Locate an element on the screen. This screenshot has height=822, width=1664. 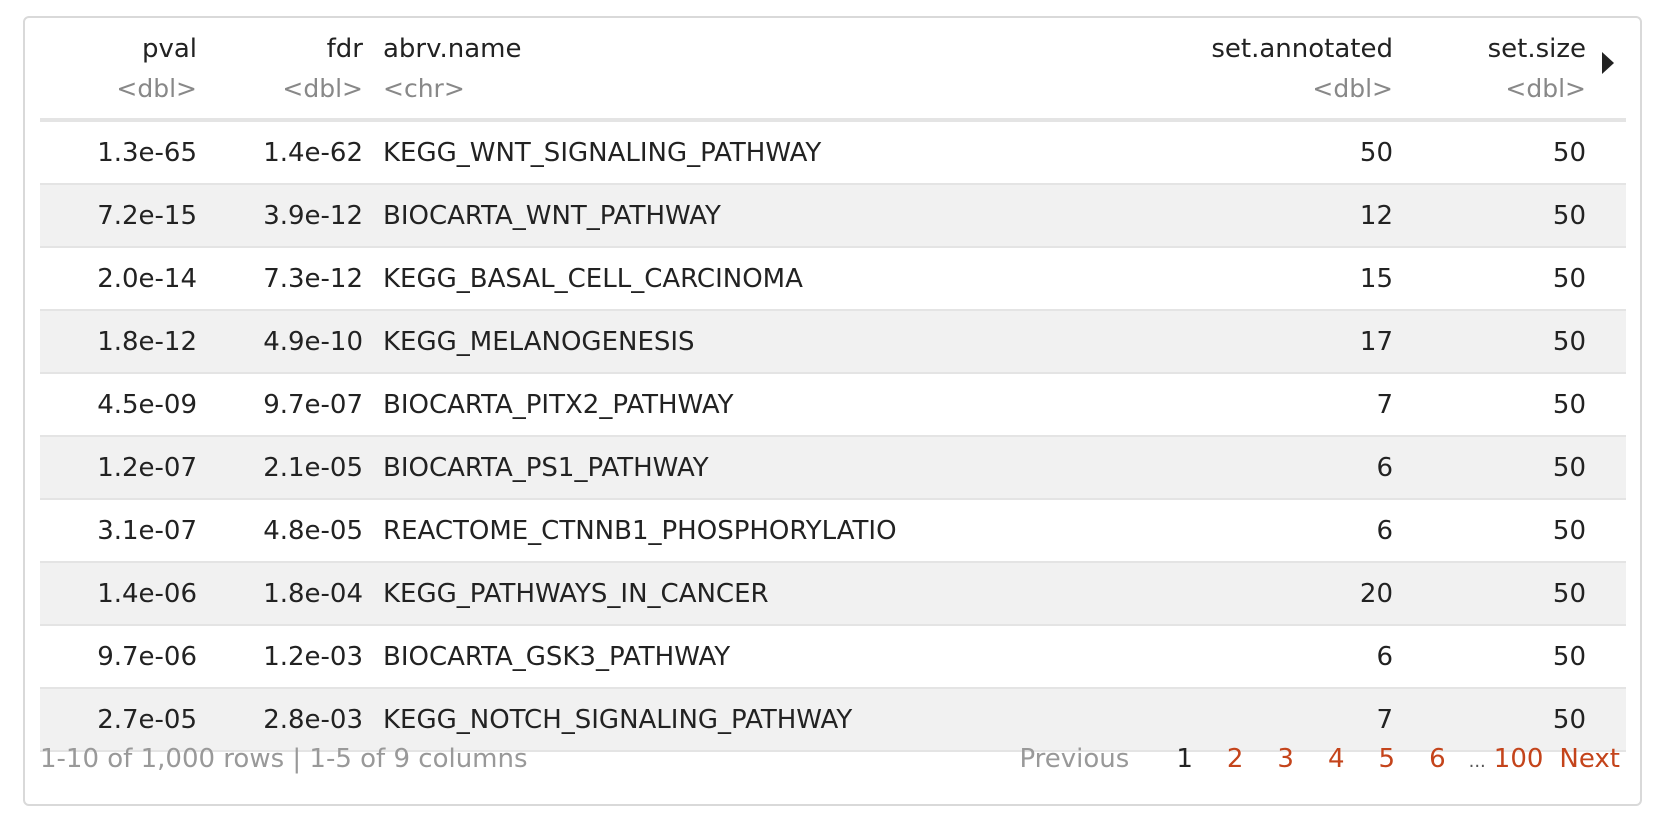
cell-abrv-name: KEGG_BASAL_CELL_CARCINOMA is located at coordinates (593, 279).